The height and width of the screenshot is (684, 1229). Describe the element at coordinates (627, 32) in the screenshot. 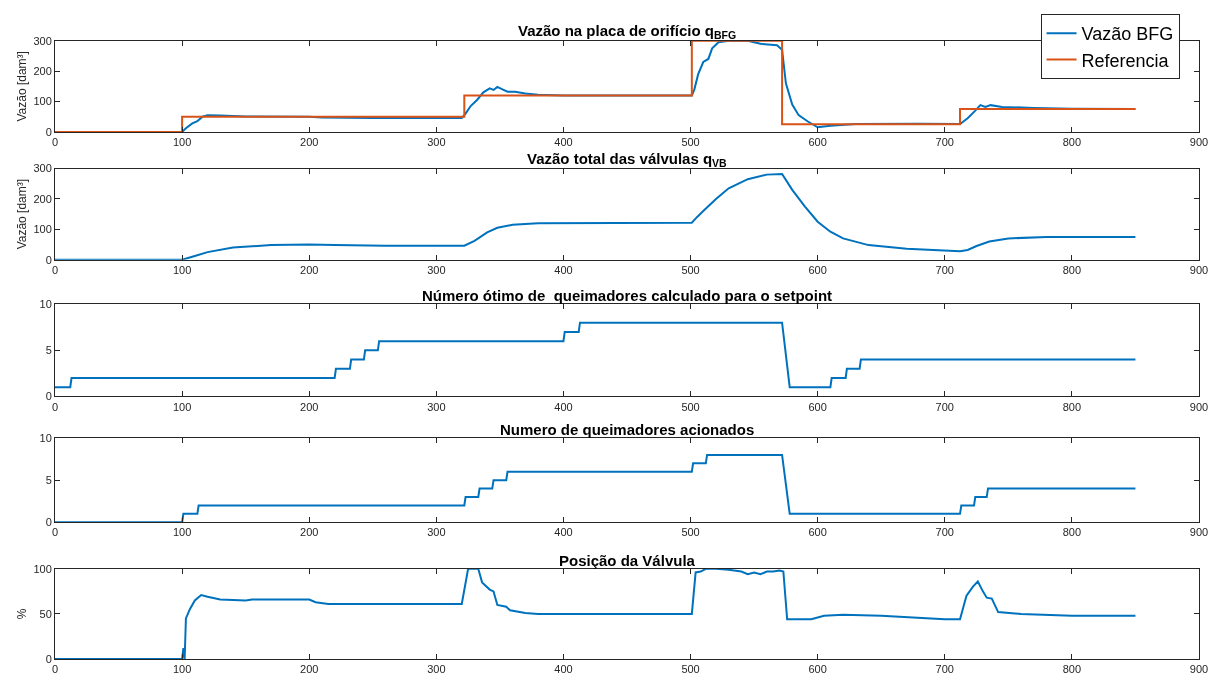

I see `chart-title: Vazão na placa de orifício q$_{BFG}$` at that location.